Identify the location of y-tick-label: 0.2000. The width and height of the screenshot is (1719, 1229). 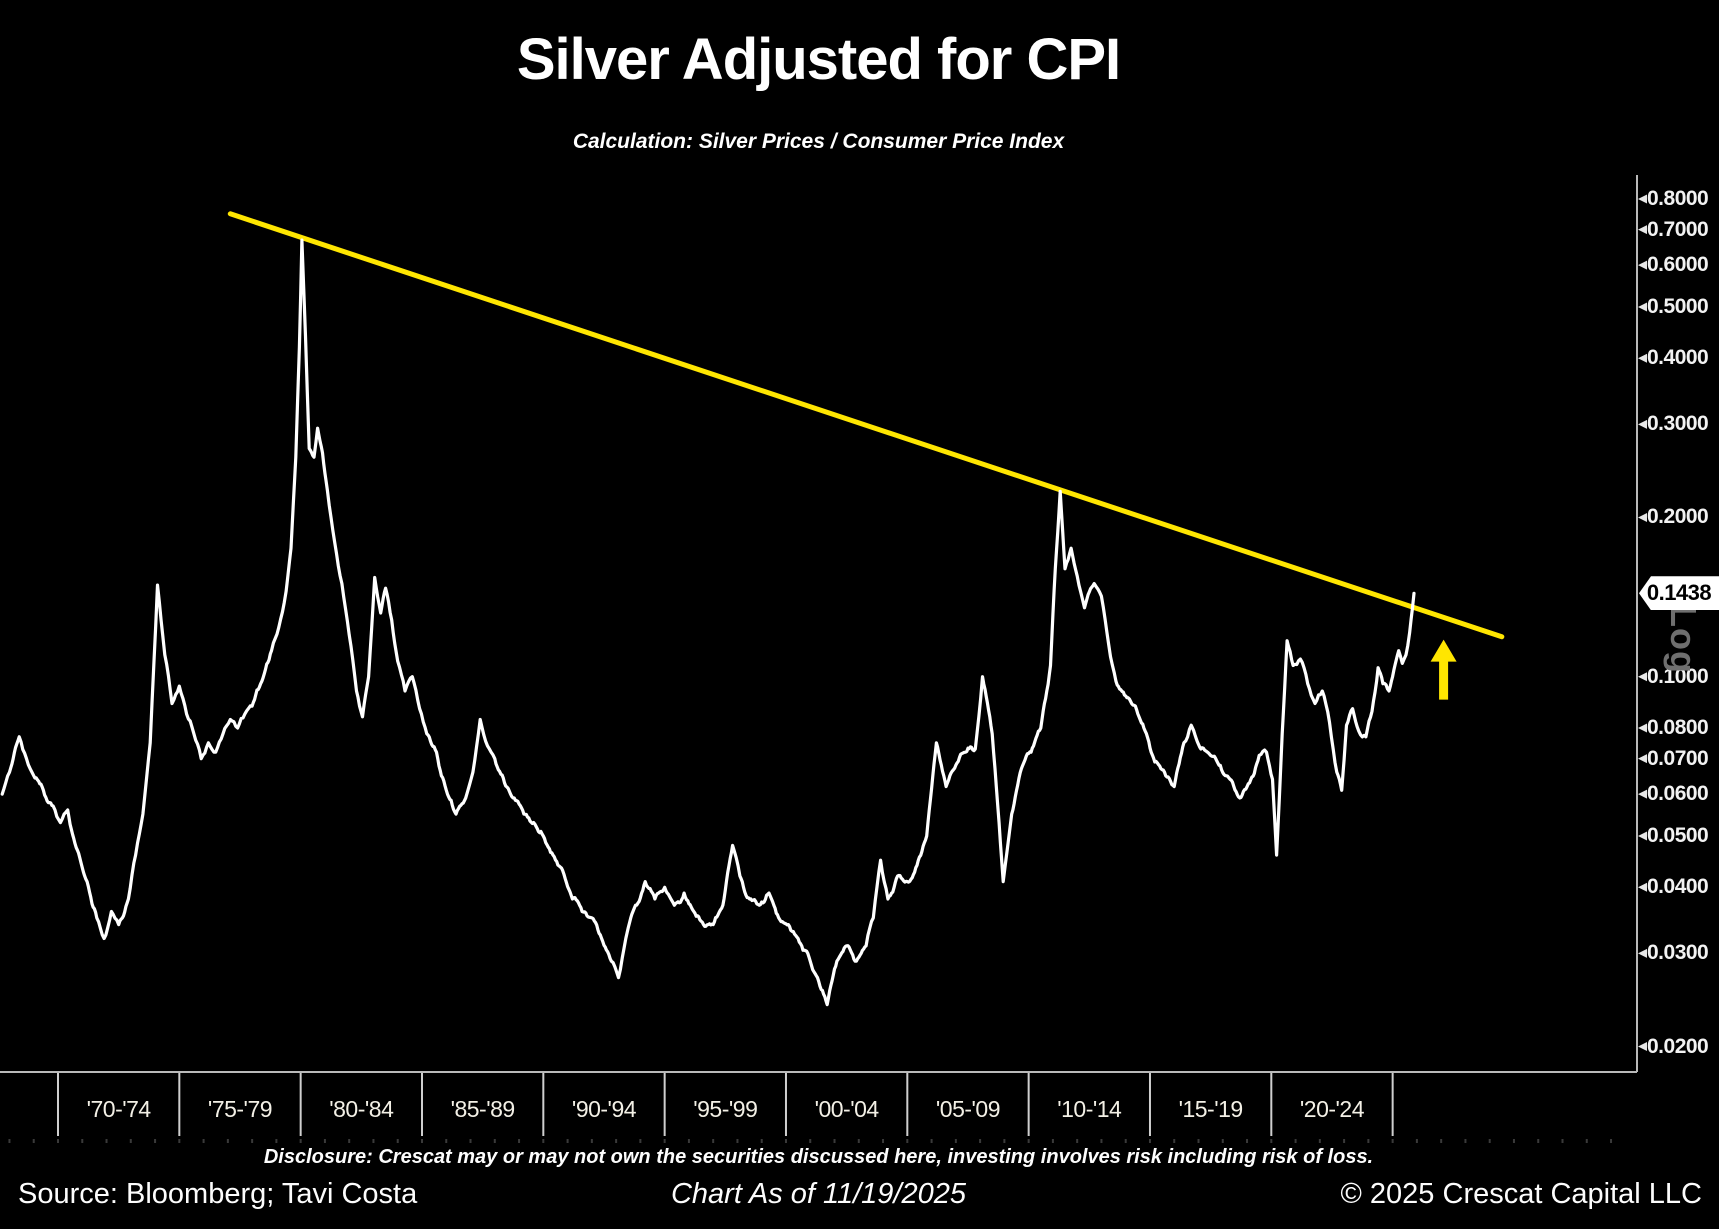
(1678, 517).